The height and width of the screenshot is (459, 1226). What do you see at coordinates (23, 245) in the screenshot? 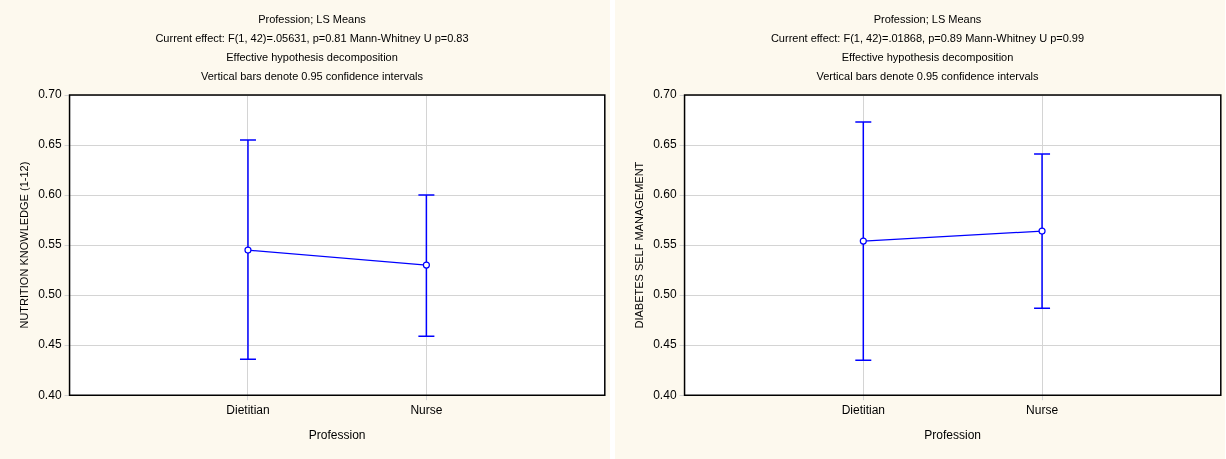
I see `y-axis-title: NUTRITION KNOWLEDGE (1-12)` at bounding box center [23, 245].